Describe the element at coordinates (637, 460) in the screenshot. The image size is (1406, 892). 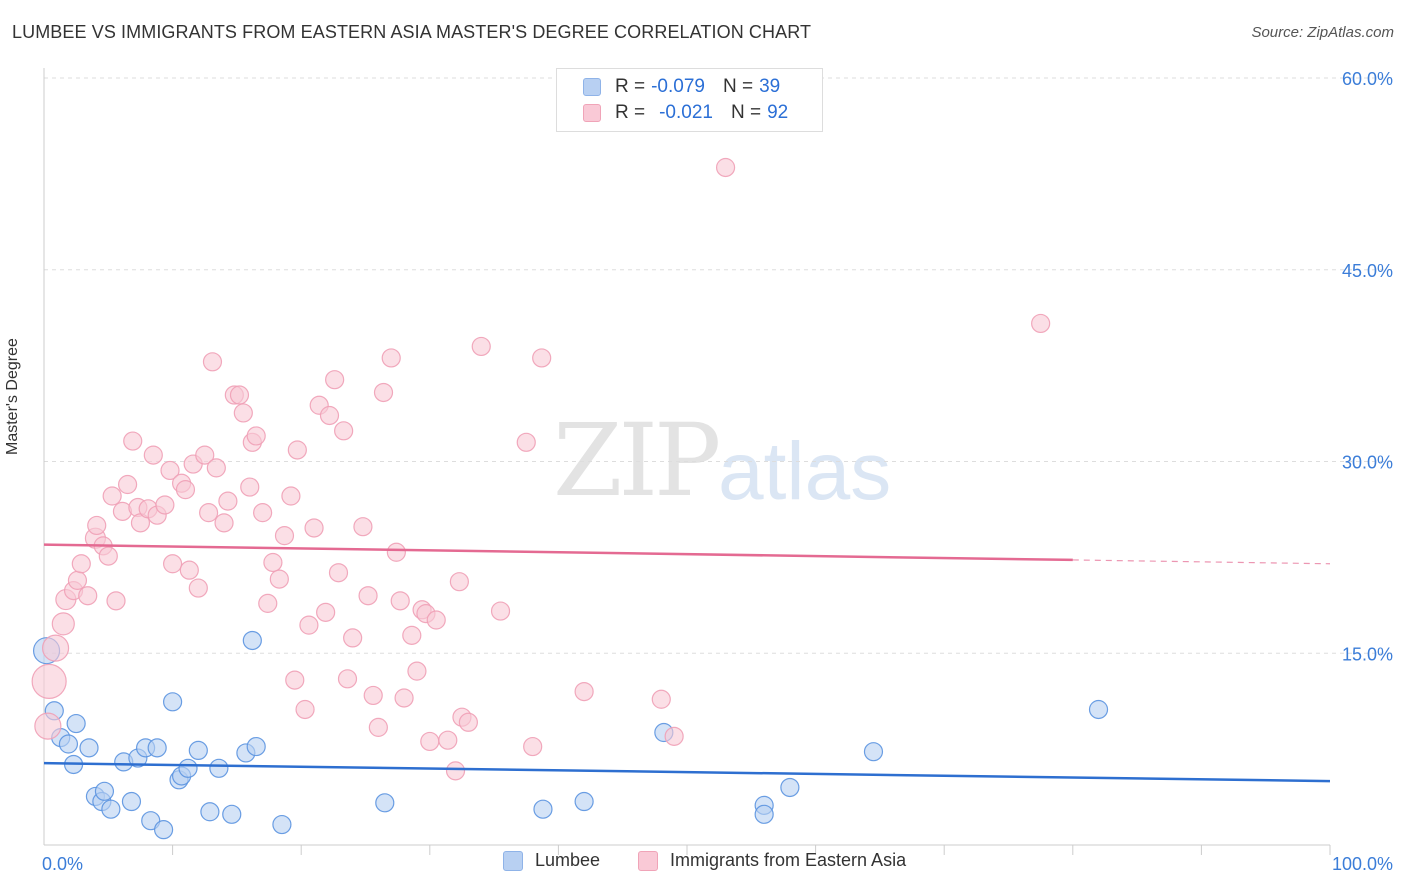
I see `watermark-zip: ZIP` at that location.